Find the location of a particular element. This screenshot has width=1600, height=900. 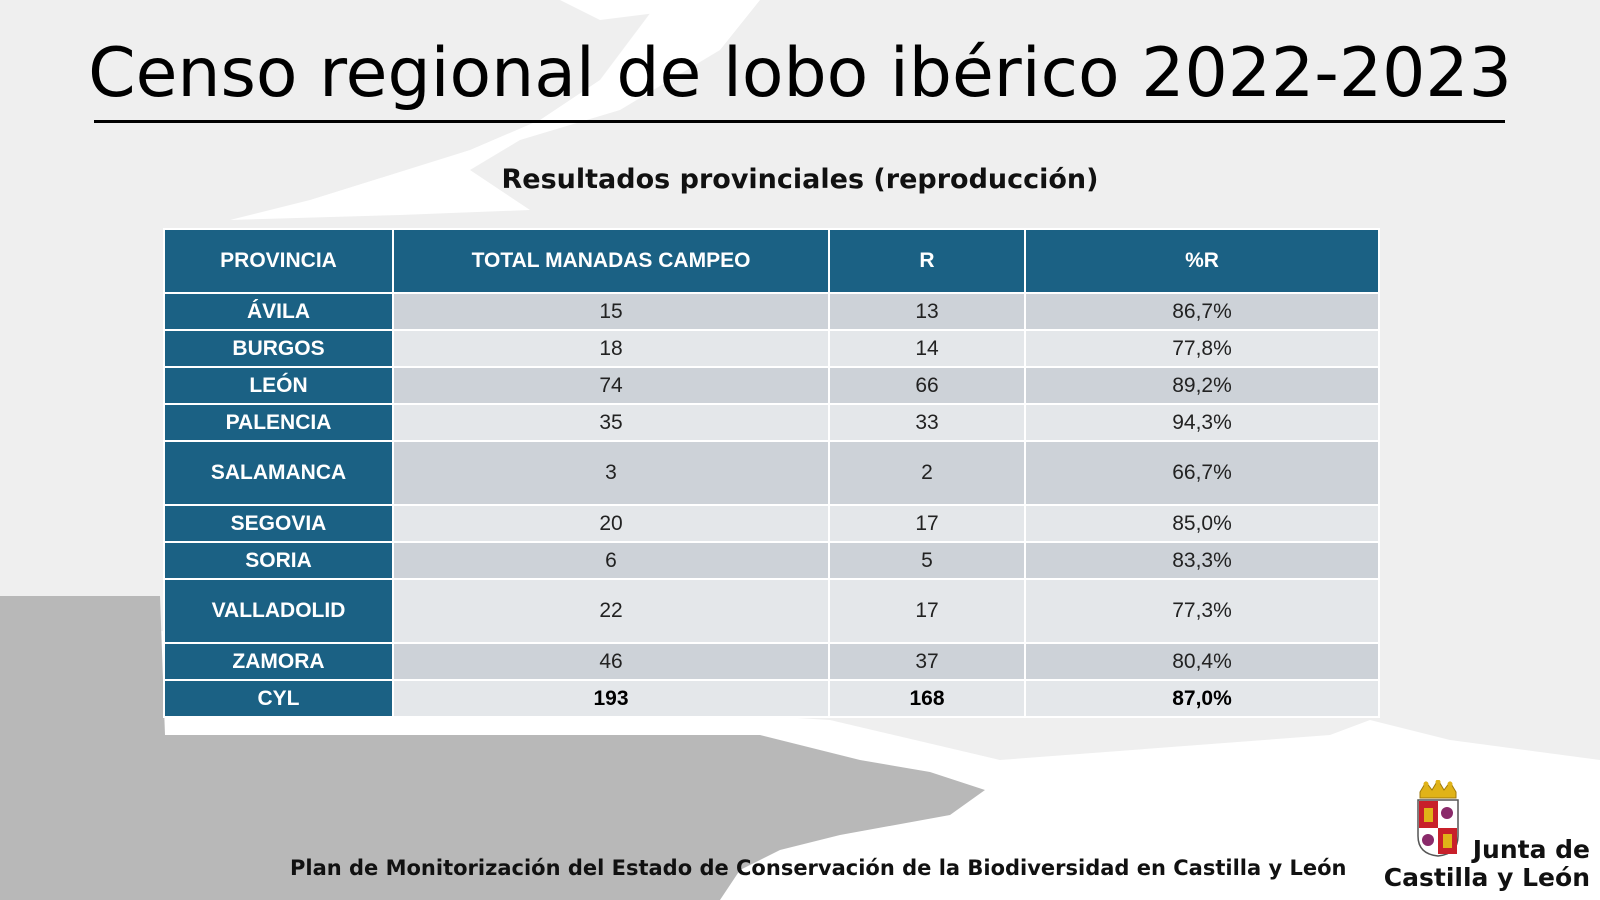

percent-cell: 89,2% is located at coordinates (1202, 385).